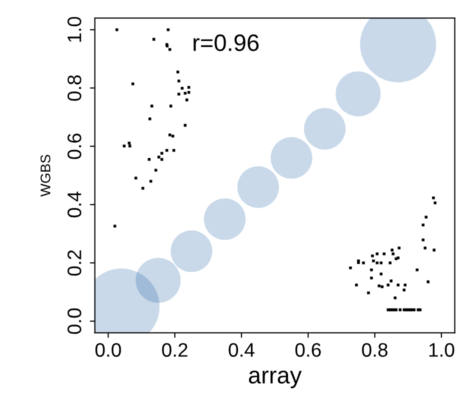 The image size is (465, 401). Describe the element at coordinates (75, 263) in the screenshot. I see `y-tick-label: 0.2` at that location.